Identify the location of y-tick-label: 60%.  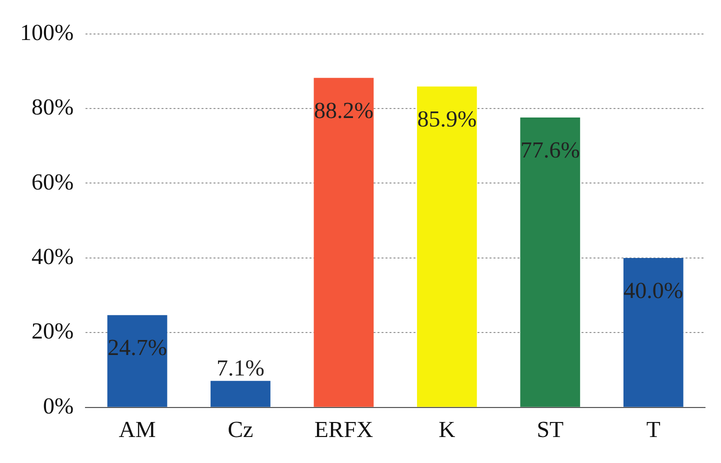
(52, 181).